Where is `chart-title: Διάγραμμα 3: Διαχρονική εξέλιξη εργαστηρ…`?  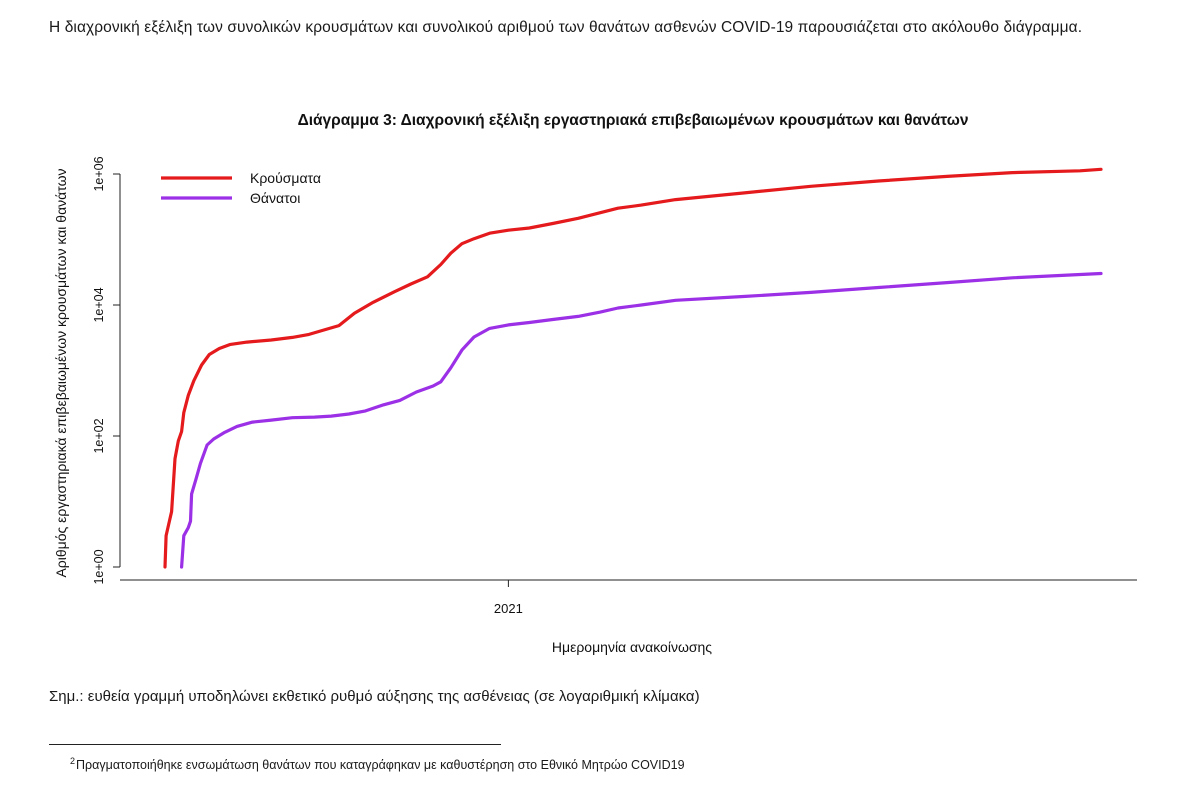 chart-title: Διάγραμμα 3: Διαχρονική εξέλιξη εργαστηρ… is located at coordinates (633, 120).